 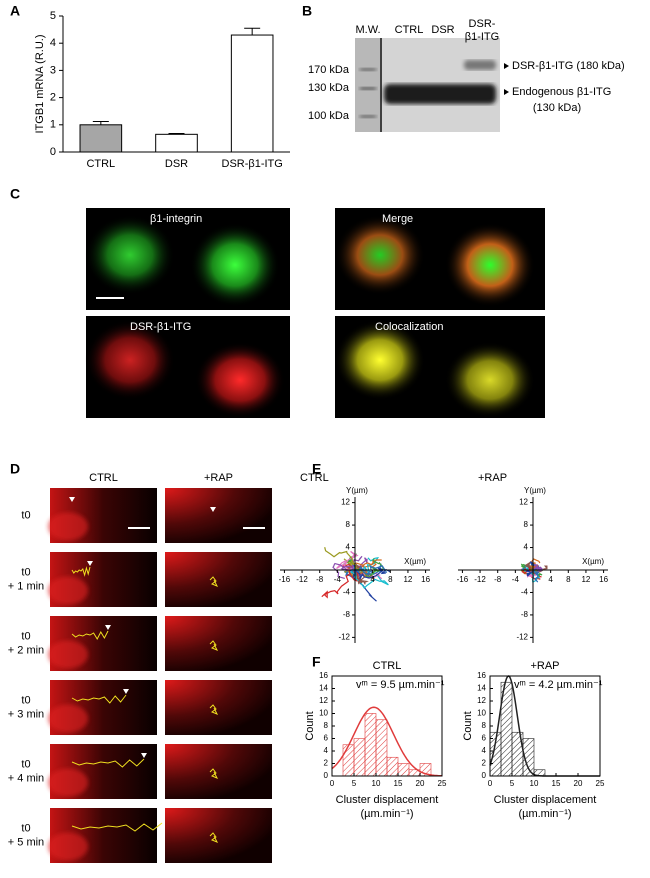 I want to click on column-label: CTRL, so click(x=103, y=478).